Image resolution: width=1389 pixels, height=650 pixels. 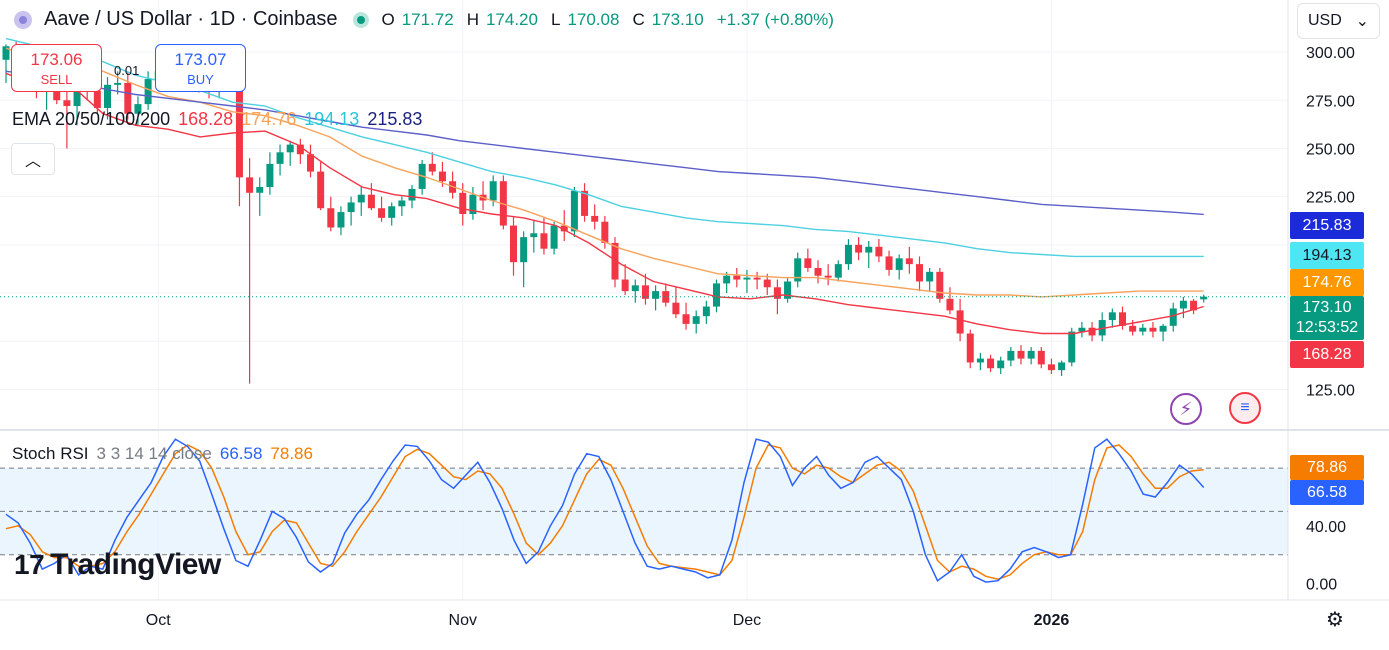 What do you see at coordinates (775, 19) in the screenshot?
I see `change-value: +1.37 (+0.80%)` at bounding box center [775, 19].